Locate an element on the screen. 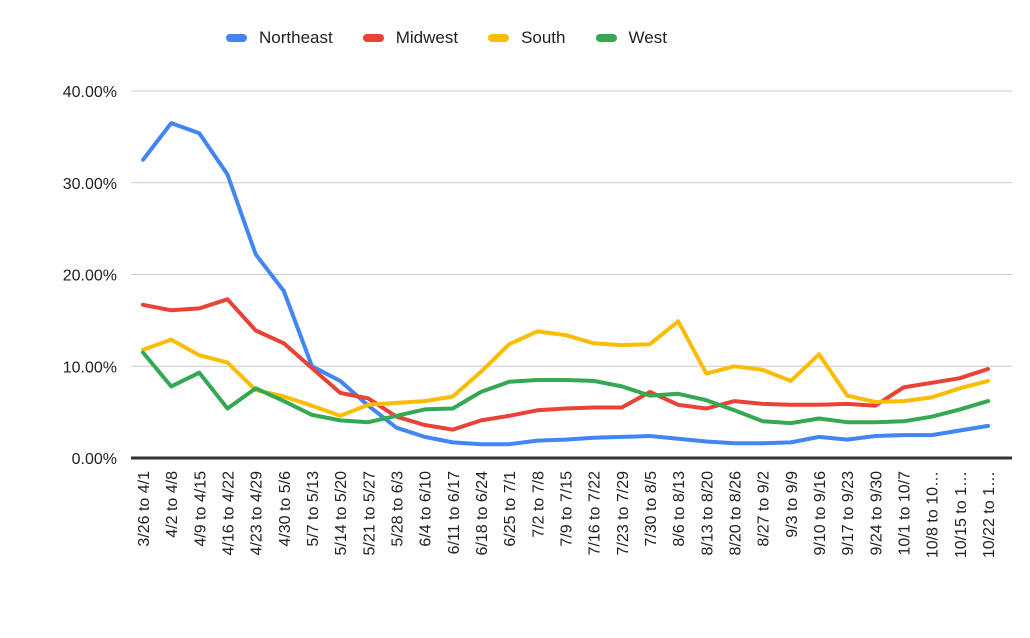  legend-item-northeast: Northeast is located at coordinates (279, 38).